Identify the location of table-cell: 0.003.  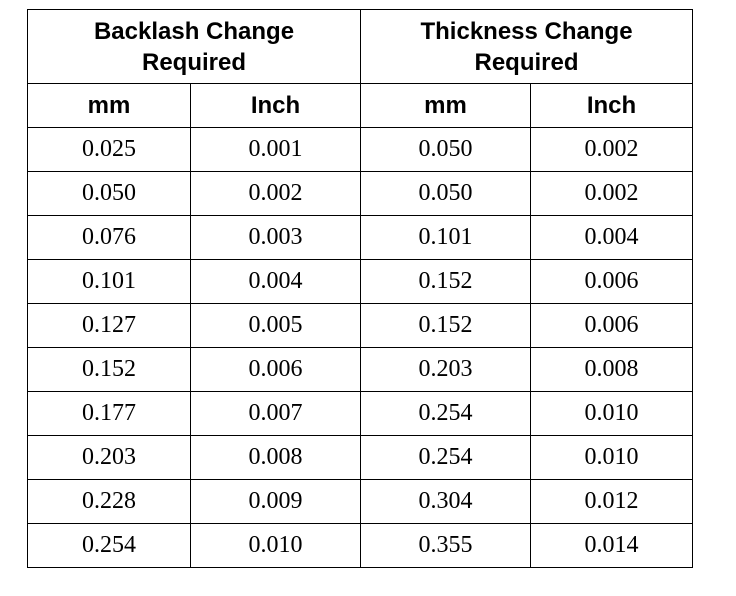
(275, 237).